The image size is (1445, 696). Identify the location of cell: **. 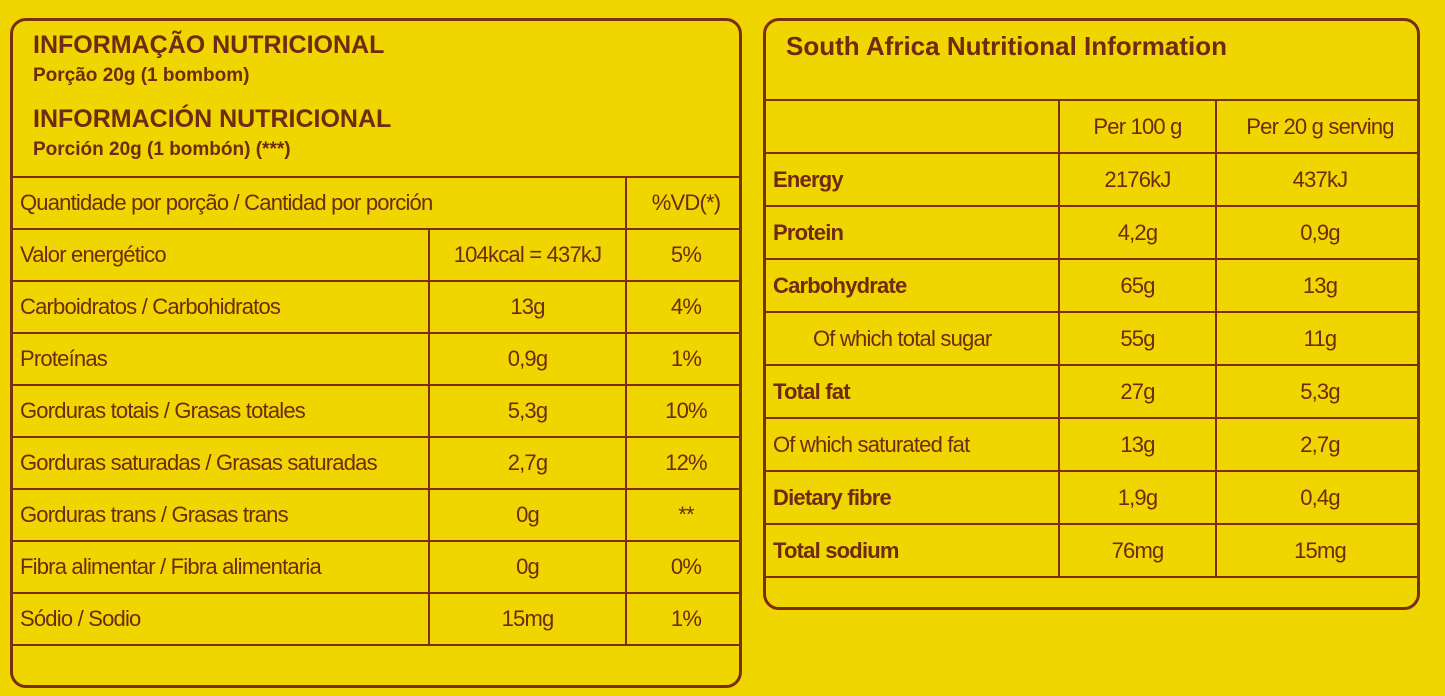
(682, 515).